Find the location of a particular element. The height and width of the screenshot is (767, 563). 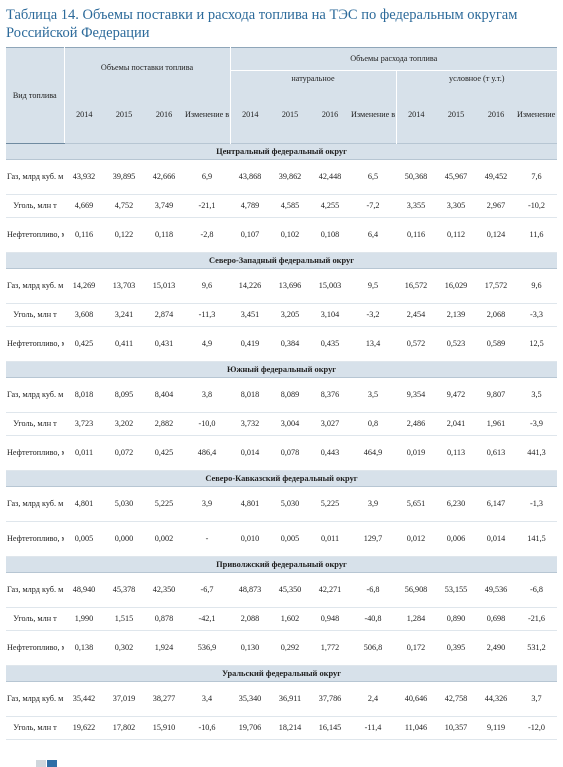

value-cell: -40,8 is located at coordinates (373, 619).